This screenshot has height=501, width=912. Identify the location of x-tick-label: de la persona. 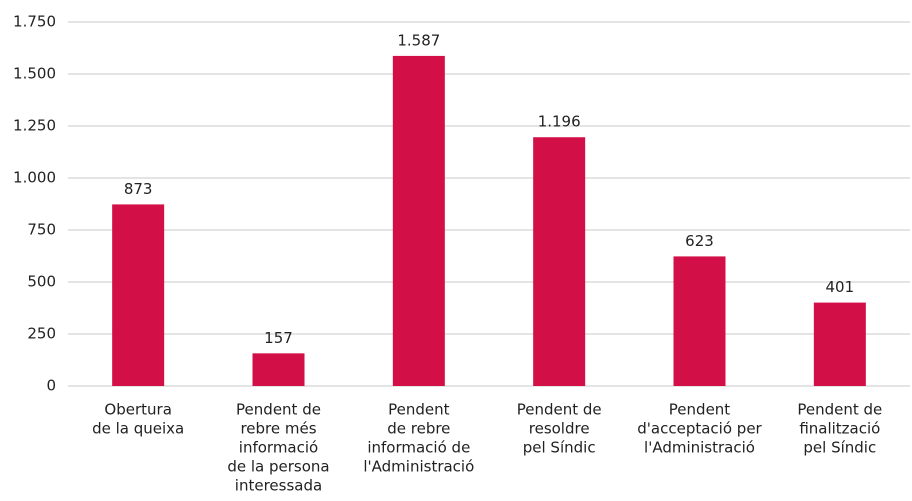
(278, 467).